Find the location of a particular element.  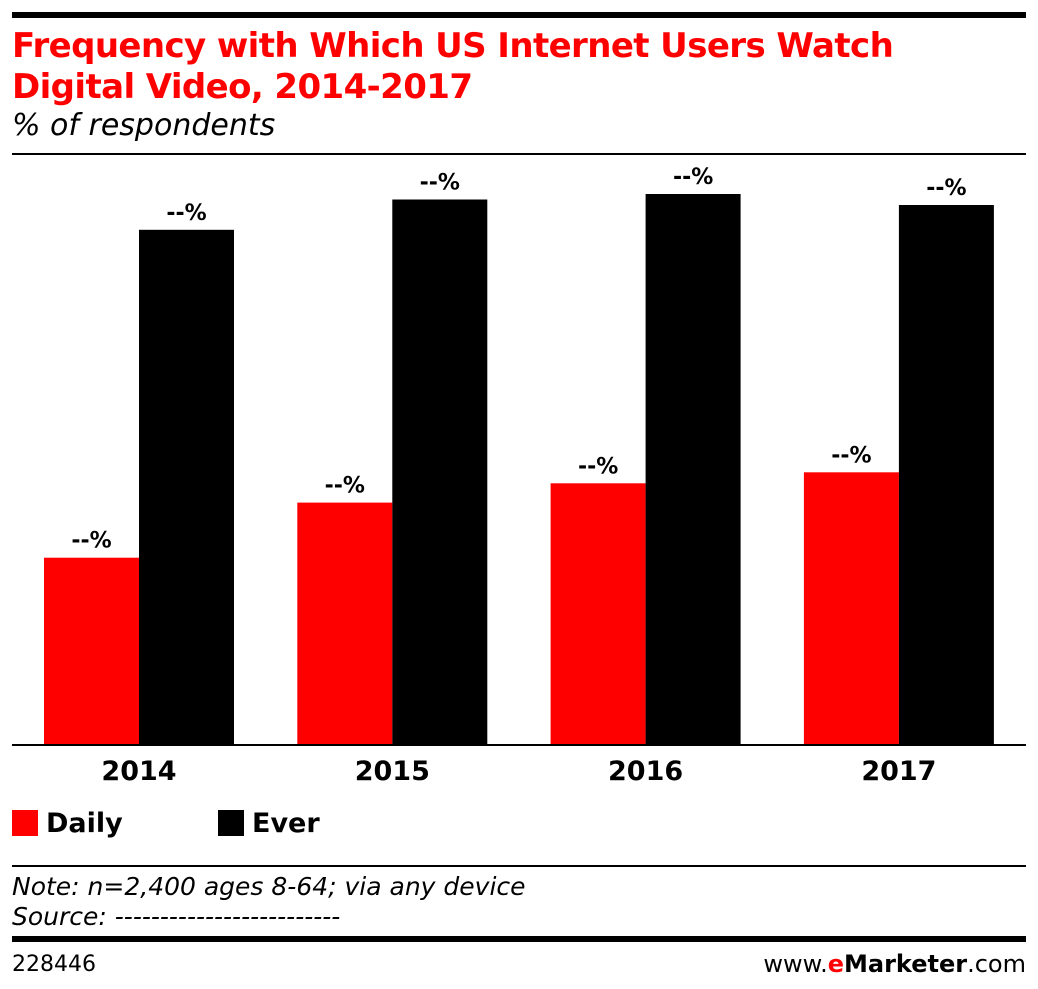

brand-prefix: www. is located at coordinates (795, 964).